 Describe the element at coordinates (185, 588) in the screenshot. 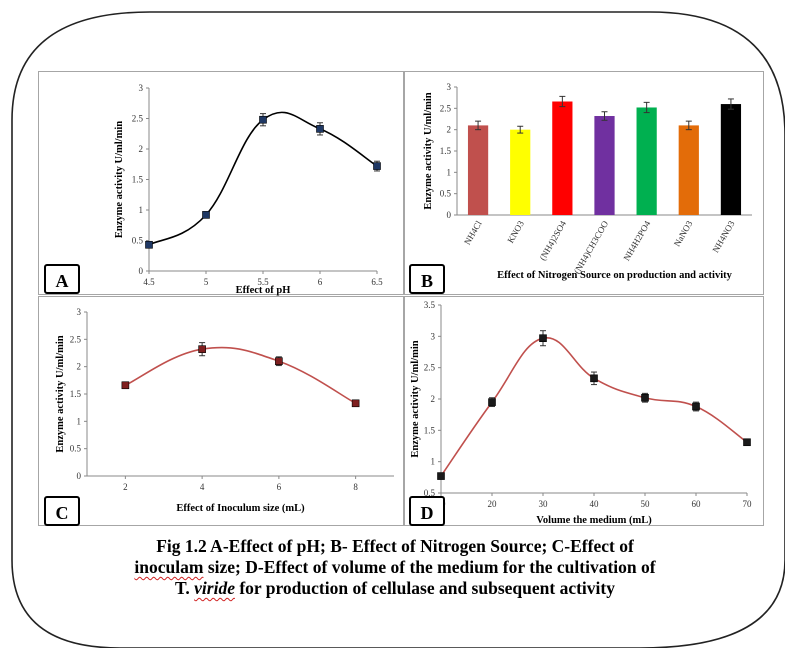

I see `caption-line-3-pre: T.` at that location.